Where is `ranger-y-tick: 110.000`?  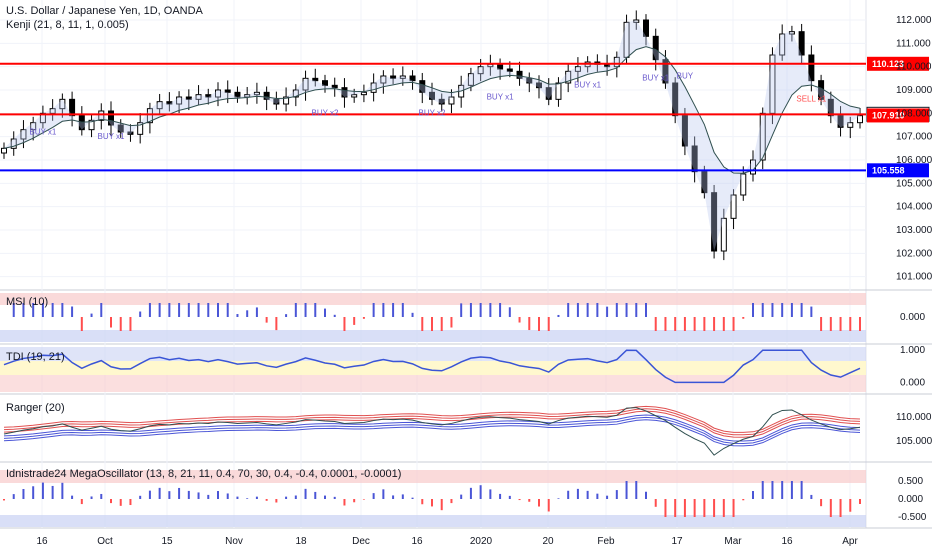 ranger-y-tick: 110.000 is located at coordinates (914, 417).